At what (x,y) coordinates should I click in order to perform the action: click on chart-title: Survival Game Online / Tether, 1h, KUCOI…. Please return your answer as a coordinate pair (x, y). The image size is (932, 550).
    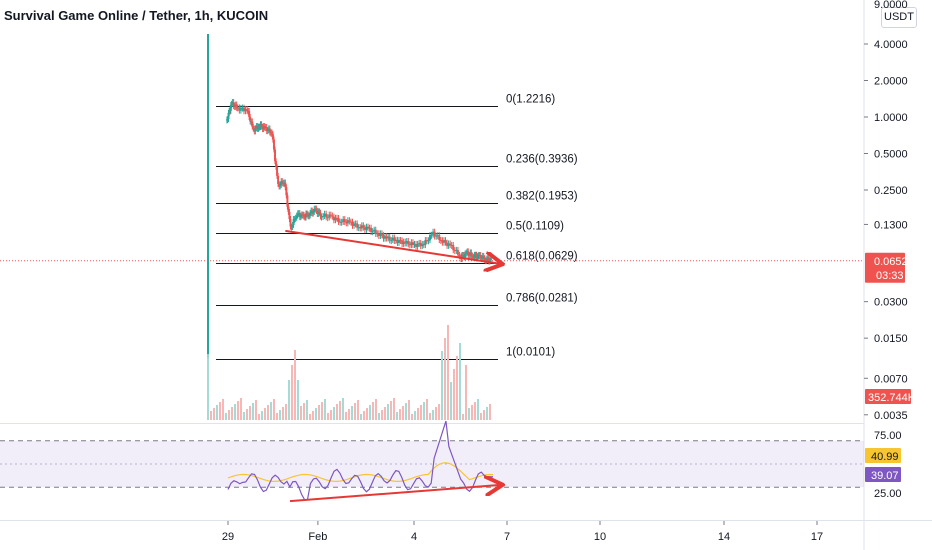
    Looking at the image, I should click on (136, 15).